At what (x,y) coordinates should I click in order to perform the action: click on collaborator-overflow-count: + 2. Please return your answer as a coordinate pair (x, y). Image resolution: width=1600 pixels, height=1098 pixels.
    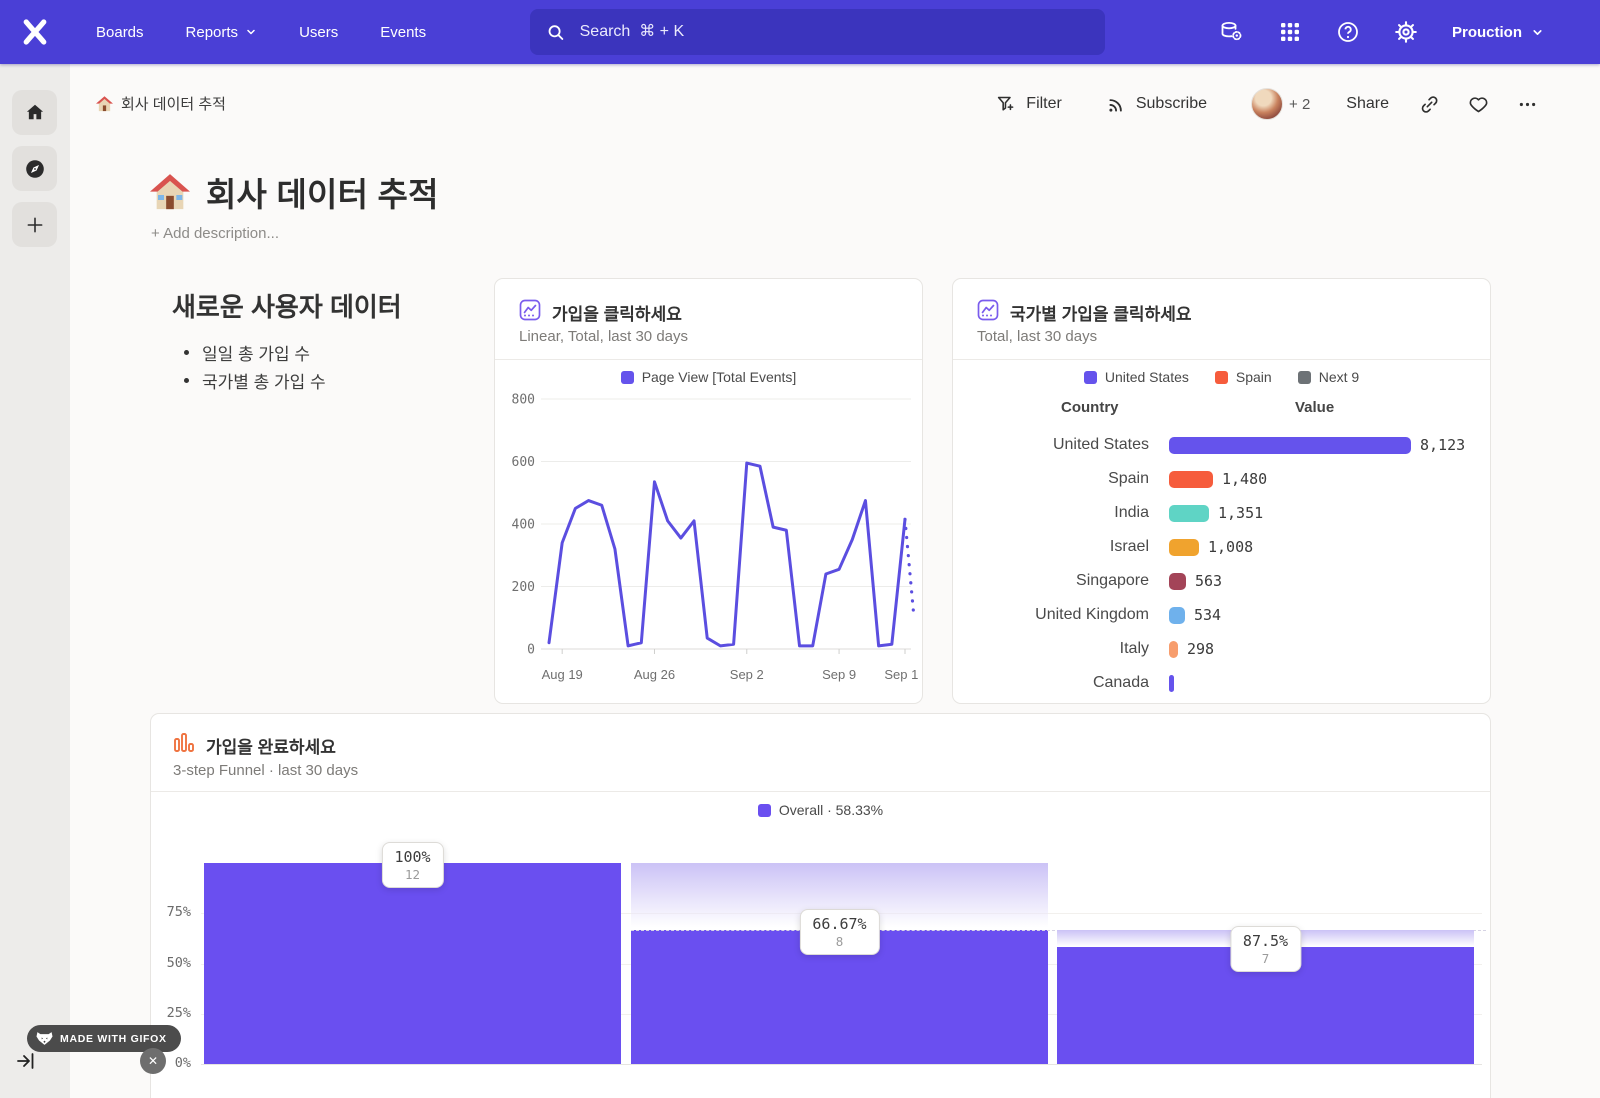
    Looking at the image, I should click on (1300, 104).